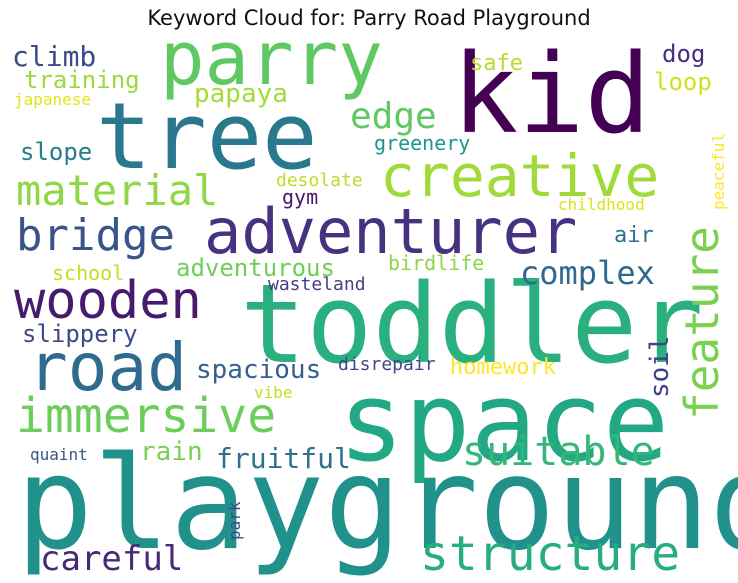 The width and height of the screenshot is (738, 583). I want to click on word-suitable: suitable, so click(558, 452).